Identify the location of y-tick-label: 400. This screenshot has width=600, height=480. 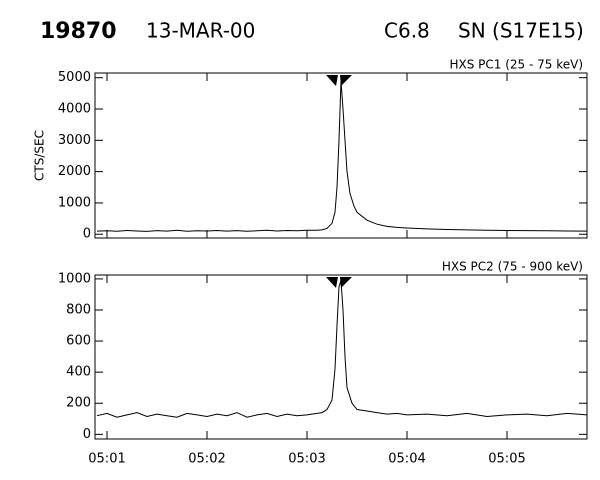
(78, 372).